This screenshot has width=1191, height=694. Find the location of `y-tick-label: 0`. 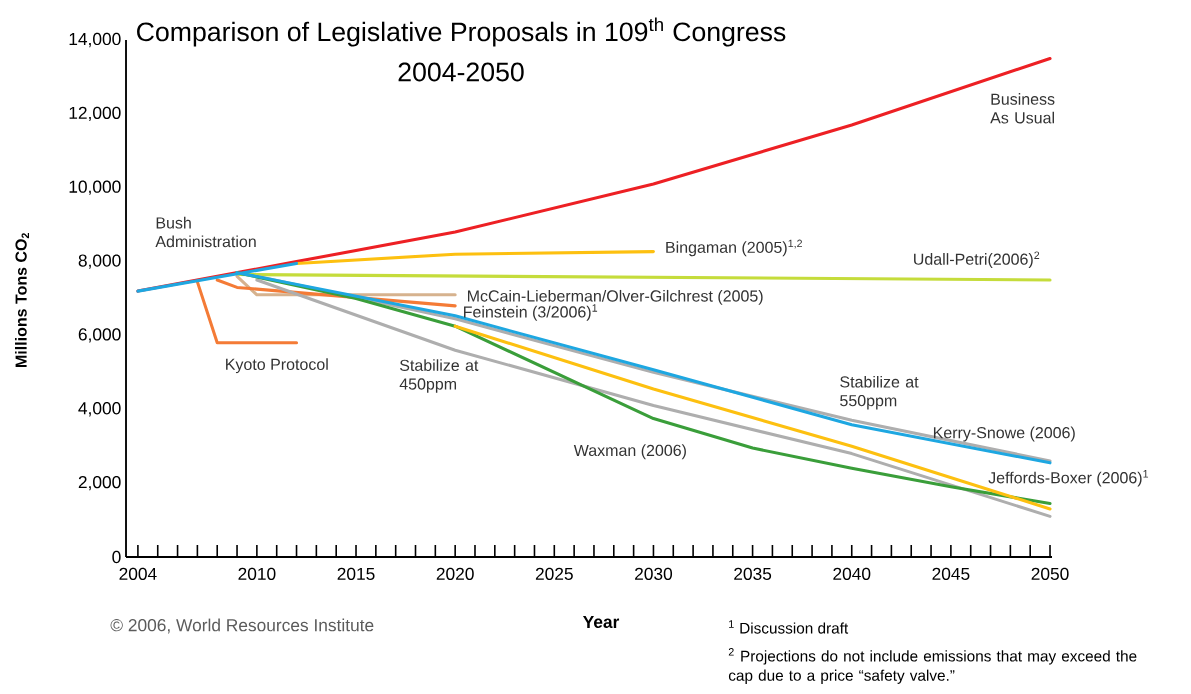

y-tick-label: 0 is located at coordinates (116, 557).